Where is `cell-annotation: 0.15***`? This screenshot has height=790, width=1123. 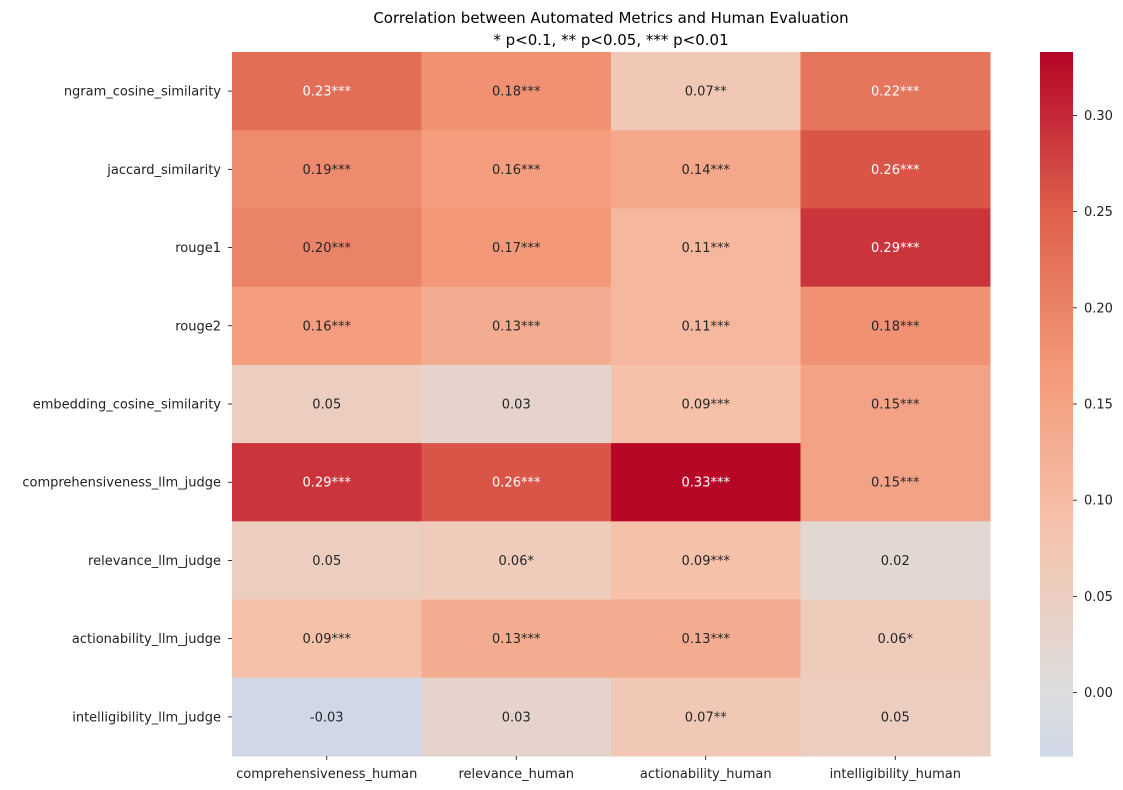
cell-annotation: 0.15*** is located at coordinates (895, 483).